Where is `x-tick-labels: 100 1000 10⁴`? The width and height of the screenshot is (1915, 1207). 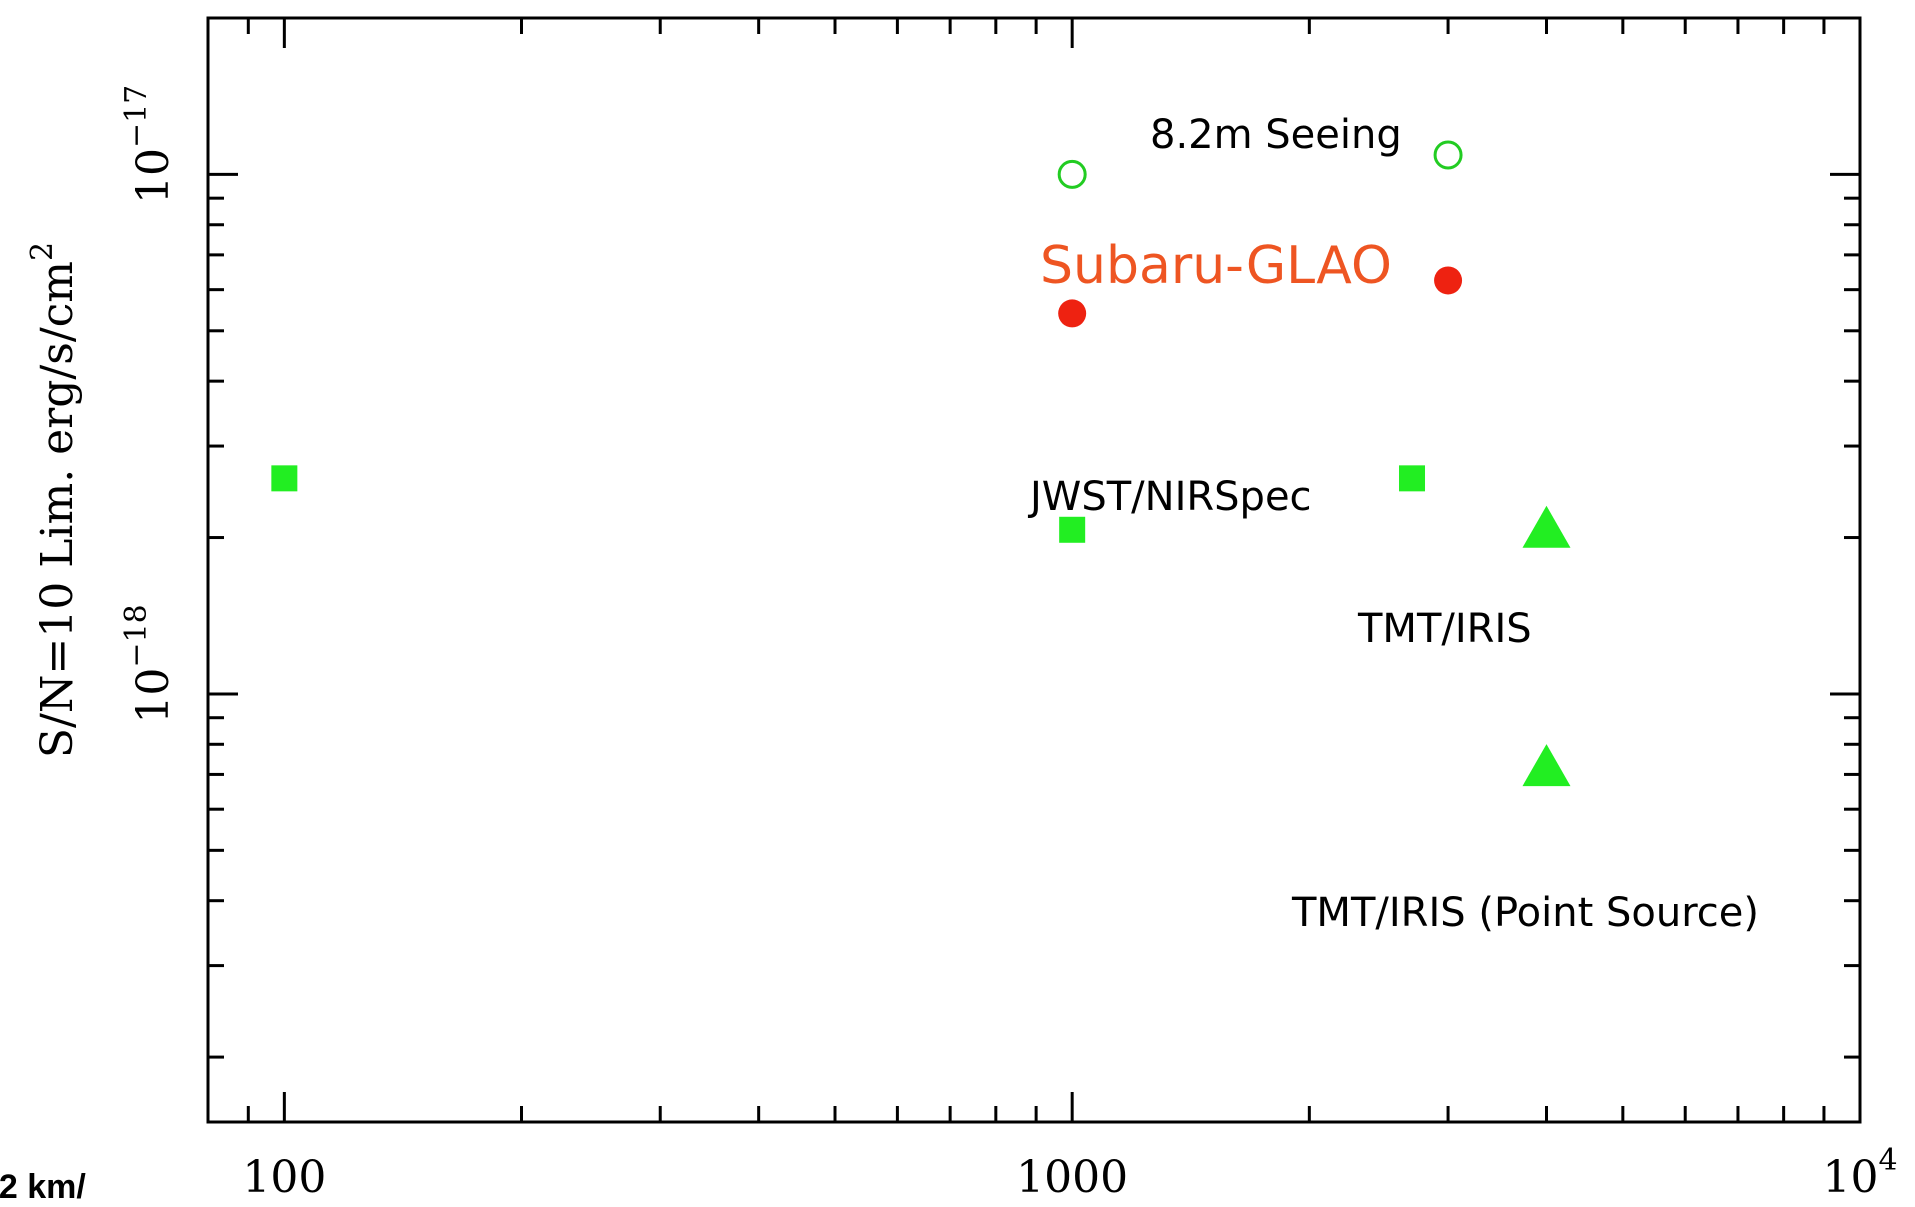
x-tick-labels: 100 1000 10⁴ is located at coordinates (1069, 1173).